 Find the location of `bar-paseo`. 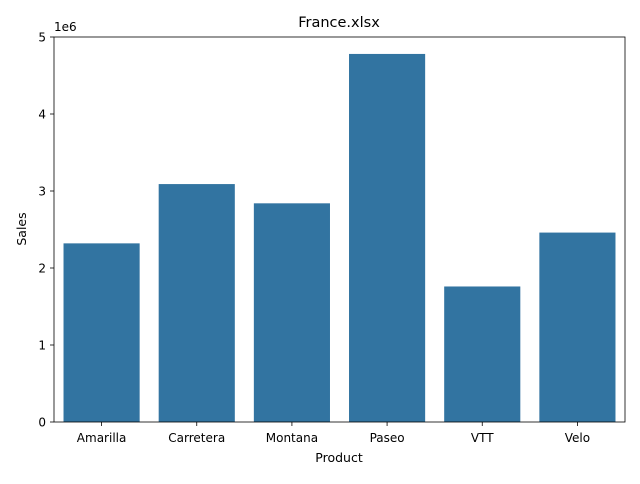

bar-paseo is located at coordinates (387, 237).